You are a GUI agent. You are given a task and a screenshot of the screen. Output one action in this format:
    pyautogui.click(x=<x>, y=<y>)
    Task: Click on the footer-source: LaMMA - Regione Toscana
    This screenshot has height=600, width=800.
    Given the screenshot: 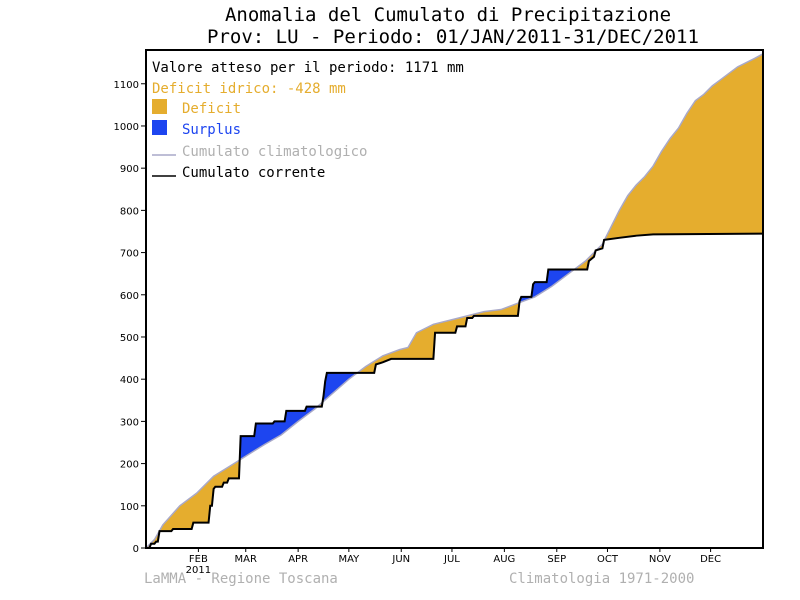 What is the action you would take?
    pyautogui.click(x=241, y=579)
    